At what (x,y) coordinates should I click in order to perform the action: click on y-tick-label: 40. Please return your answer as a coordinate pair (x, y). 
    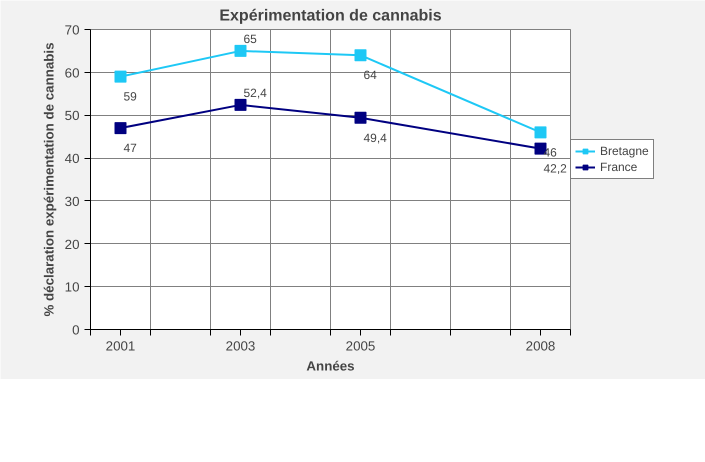
    Looking at the image, I should click on (72, 158).